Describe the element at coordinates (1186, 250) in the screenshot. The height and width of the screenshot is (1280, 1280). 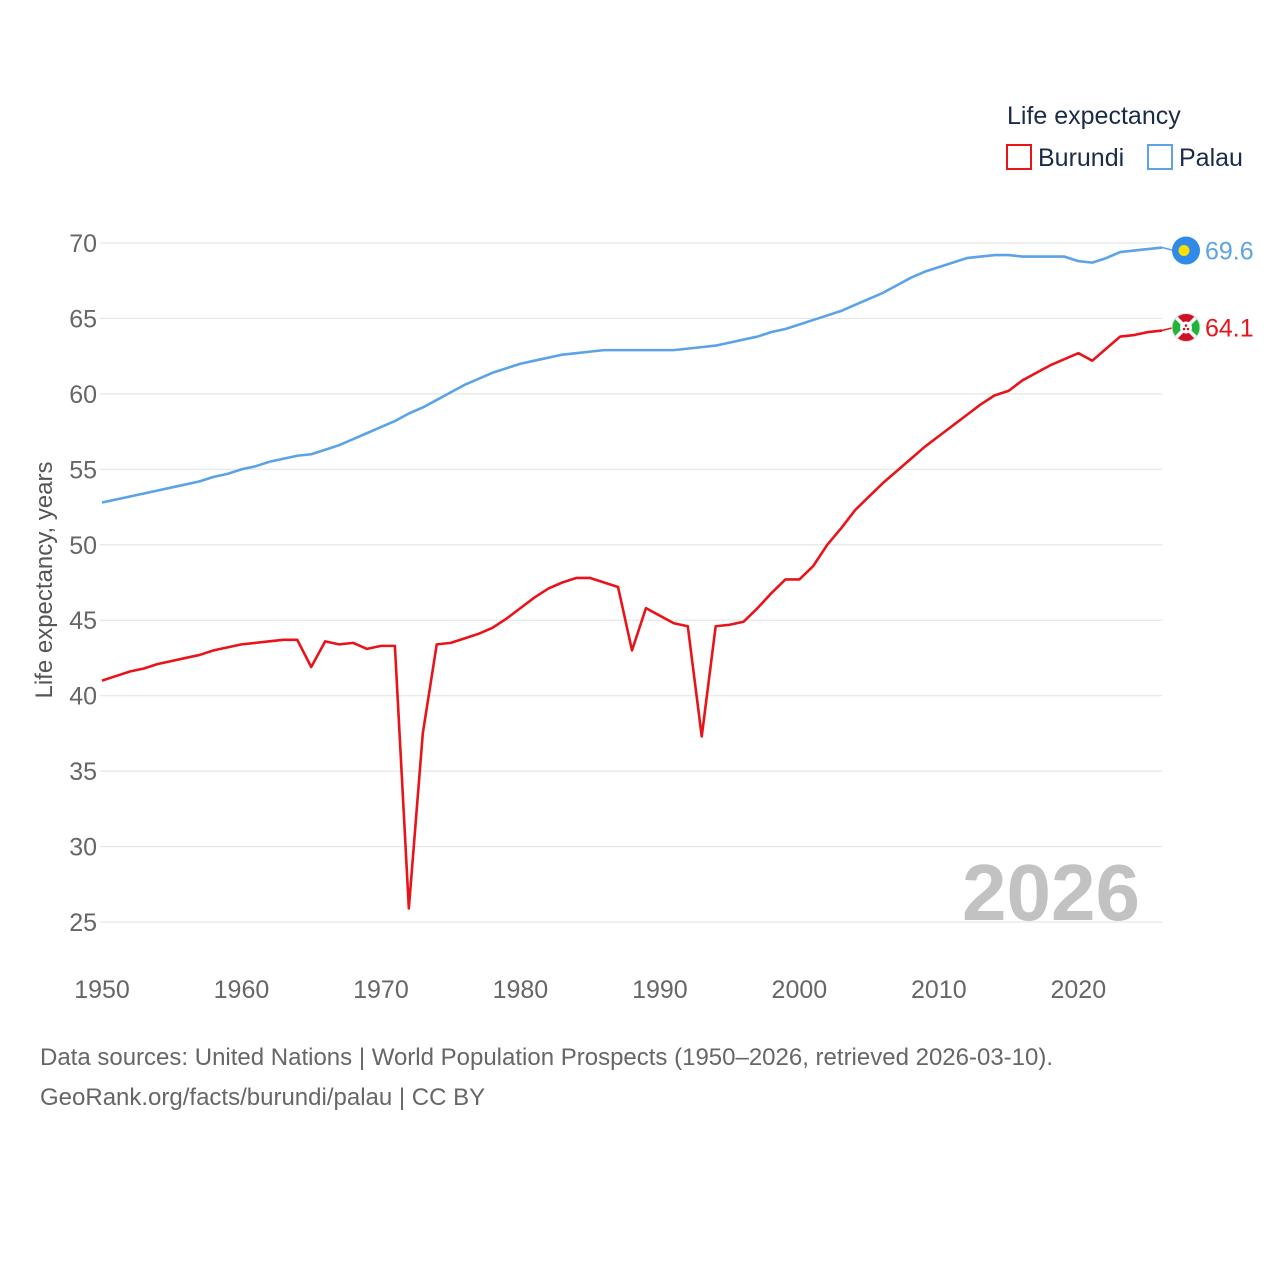
I see `palau-flag-icon` at that location.